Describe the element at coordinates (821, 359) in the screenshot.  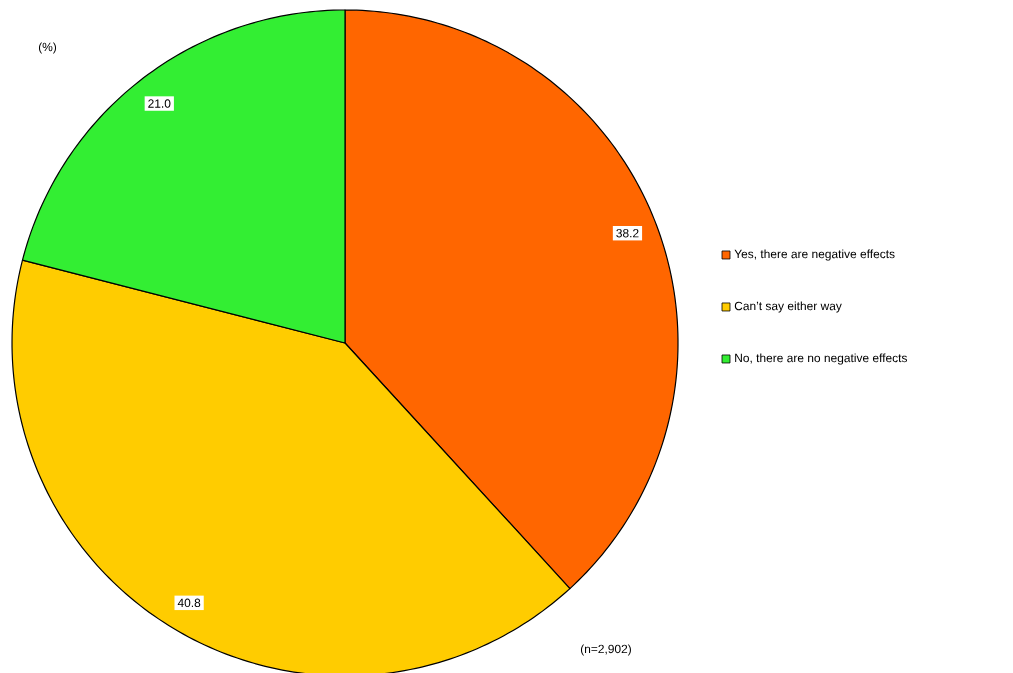
I see `legend-label: No, there are no negative effects` at that location.